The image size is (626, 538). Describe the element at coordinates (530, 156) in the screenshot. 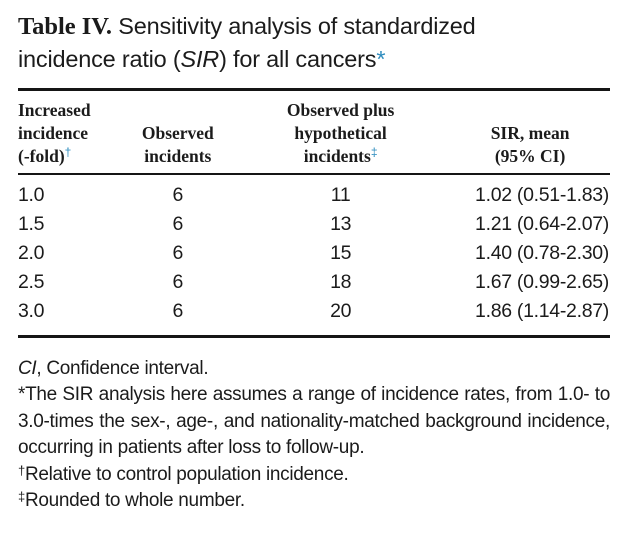

I see `header-line: (95% CI)` at that location.